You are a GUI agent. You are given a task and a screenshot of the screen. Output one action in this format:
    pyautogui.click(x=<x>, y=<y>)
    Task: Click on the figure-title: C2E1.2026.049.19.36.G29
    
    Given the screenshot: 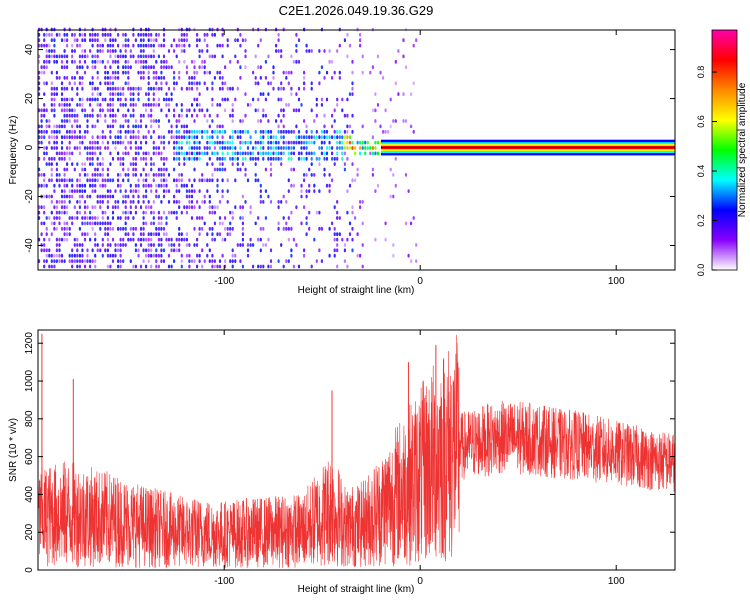 What is the action you would take?
    pyautogui.click(x=356, y=10)
    